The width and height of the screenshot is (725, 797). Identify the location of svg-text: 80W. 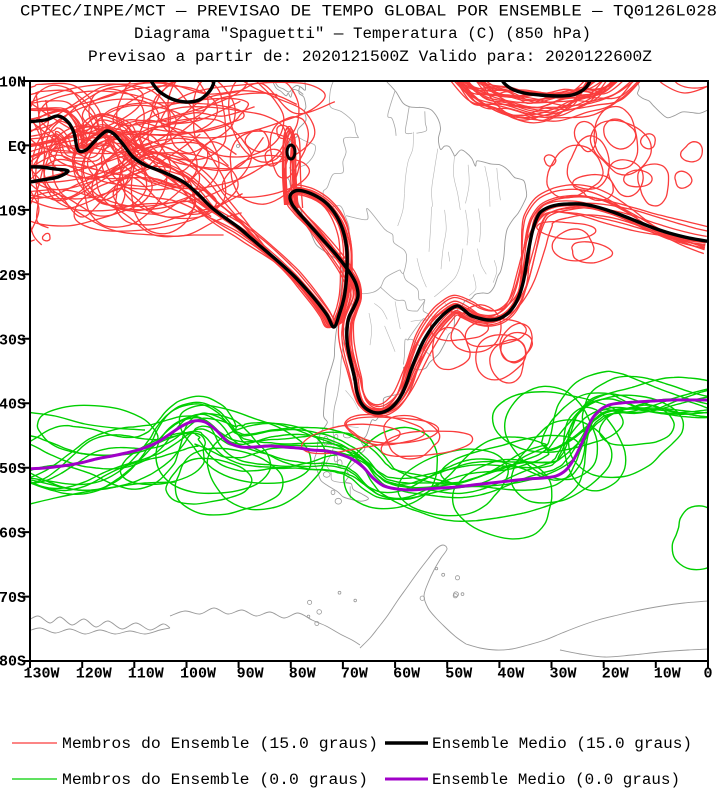
(302, 674).